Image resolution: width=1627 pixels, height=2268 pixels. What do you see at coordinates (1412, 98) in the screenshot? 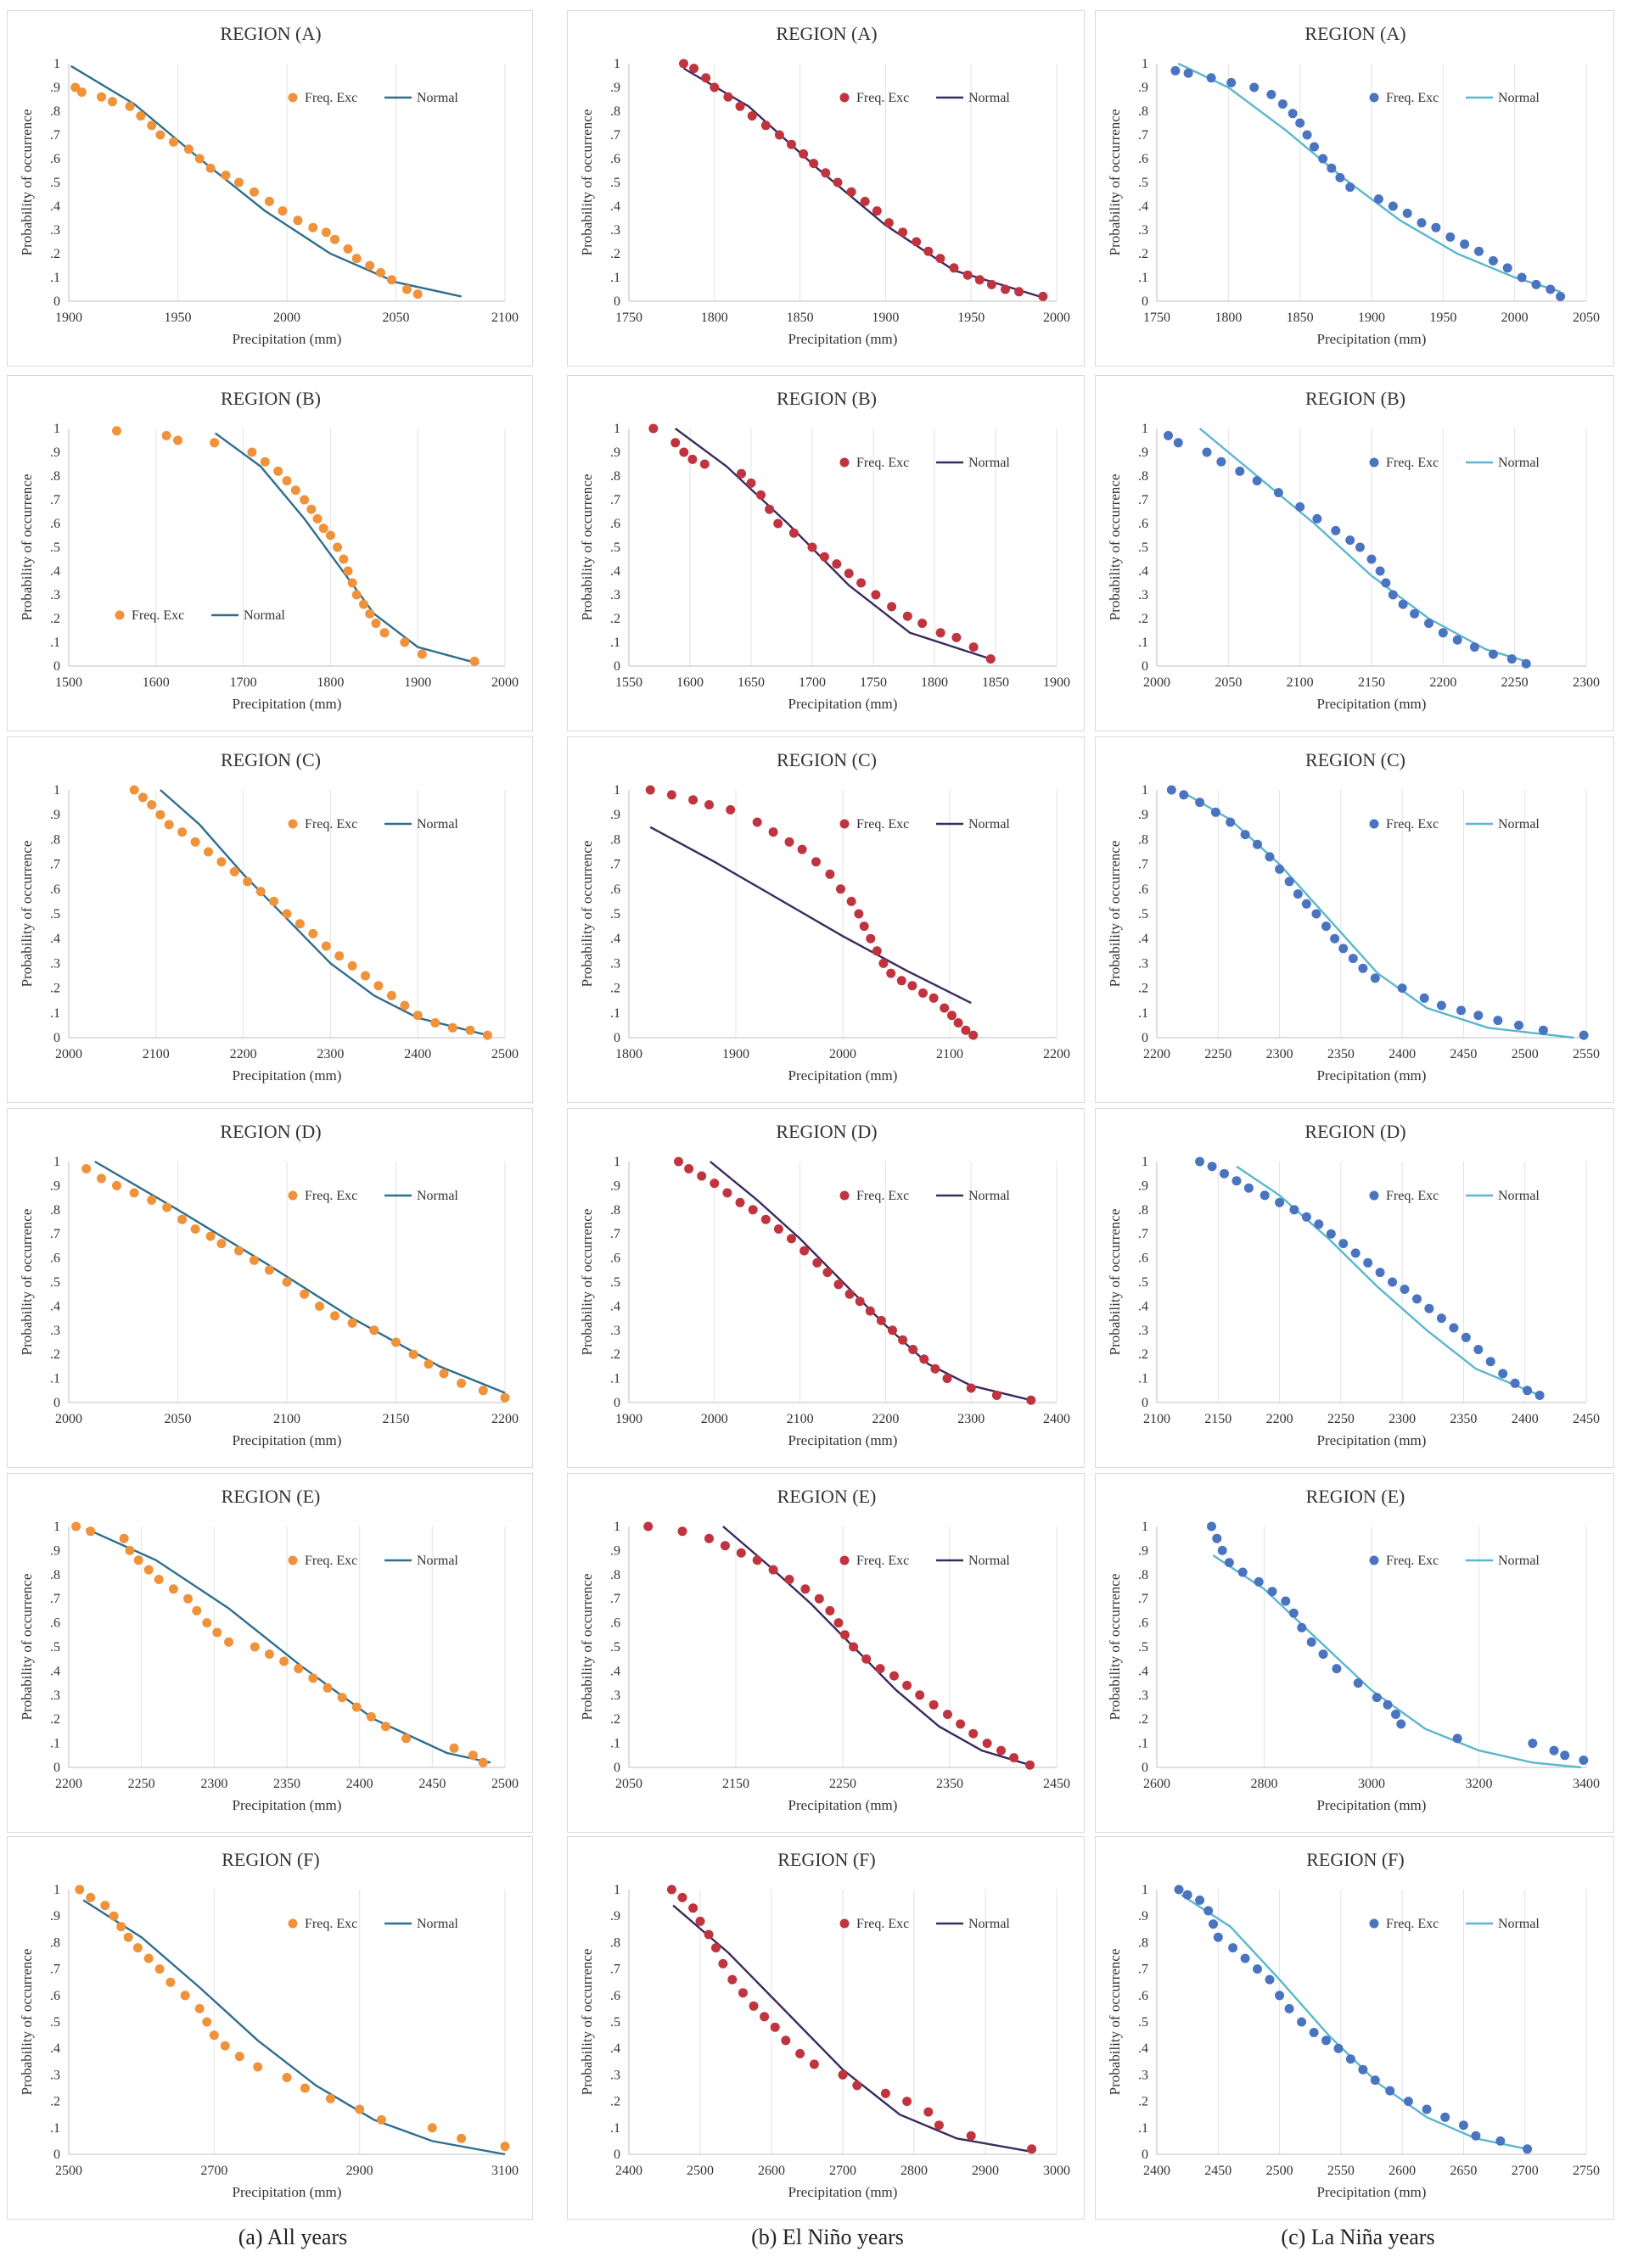
I see `legend-label-freq: Freq. Exc` at bounding box center [1412, 98].